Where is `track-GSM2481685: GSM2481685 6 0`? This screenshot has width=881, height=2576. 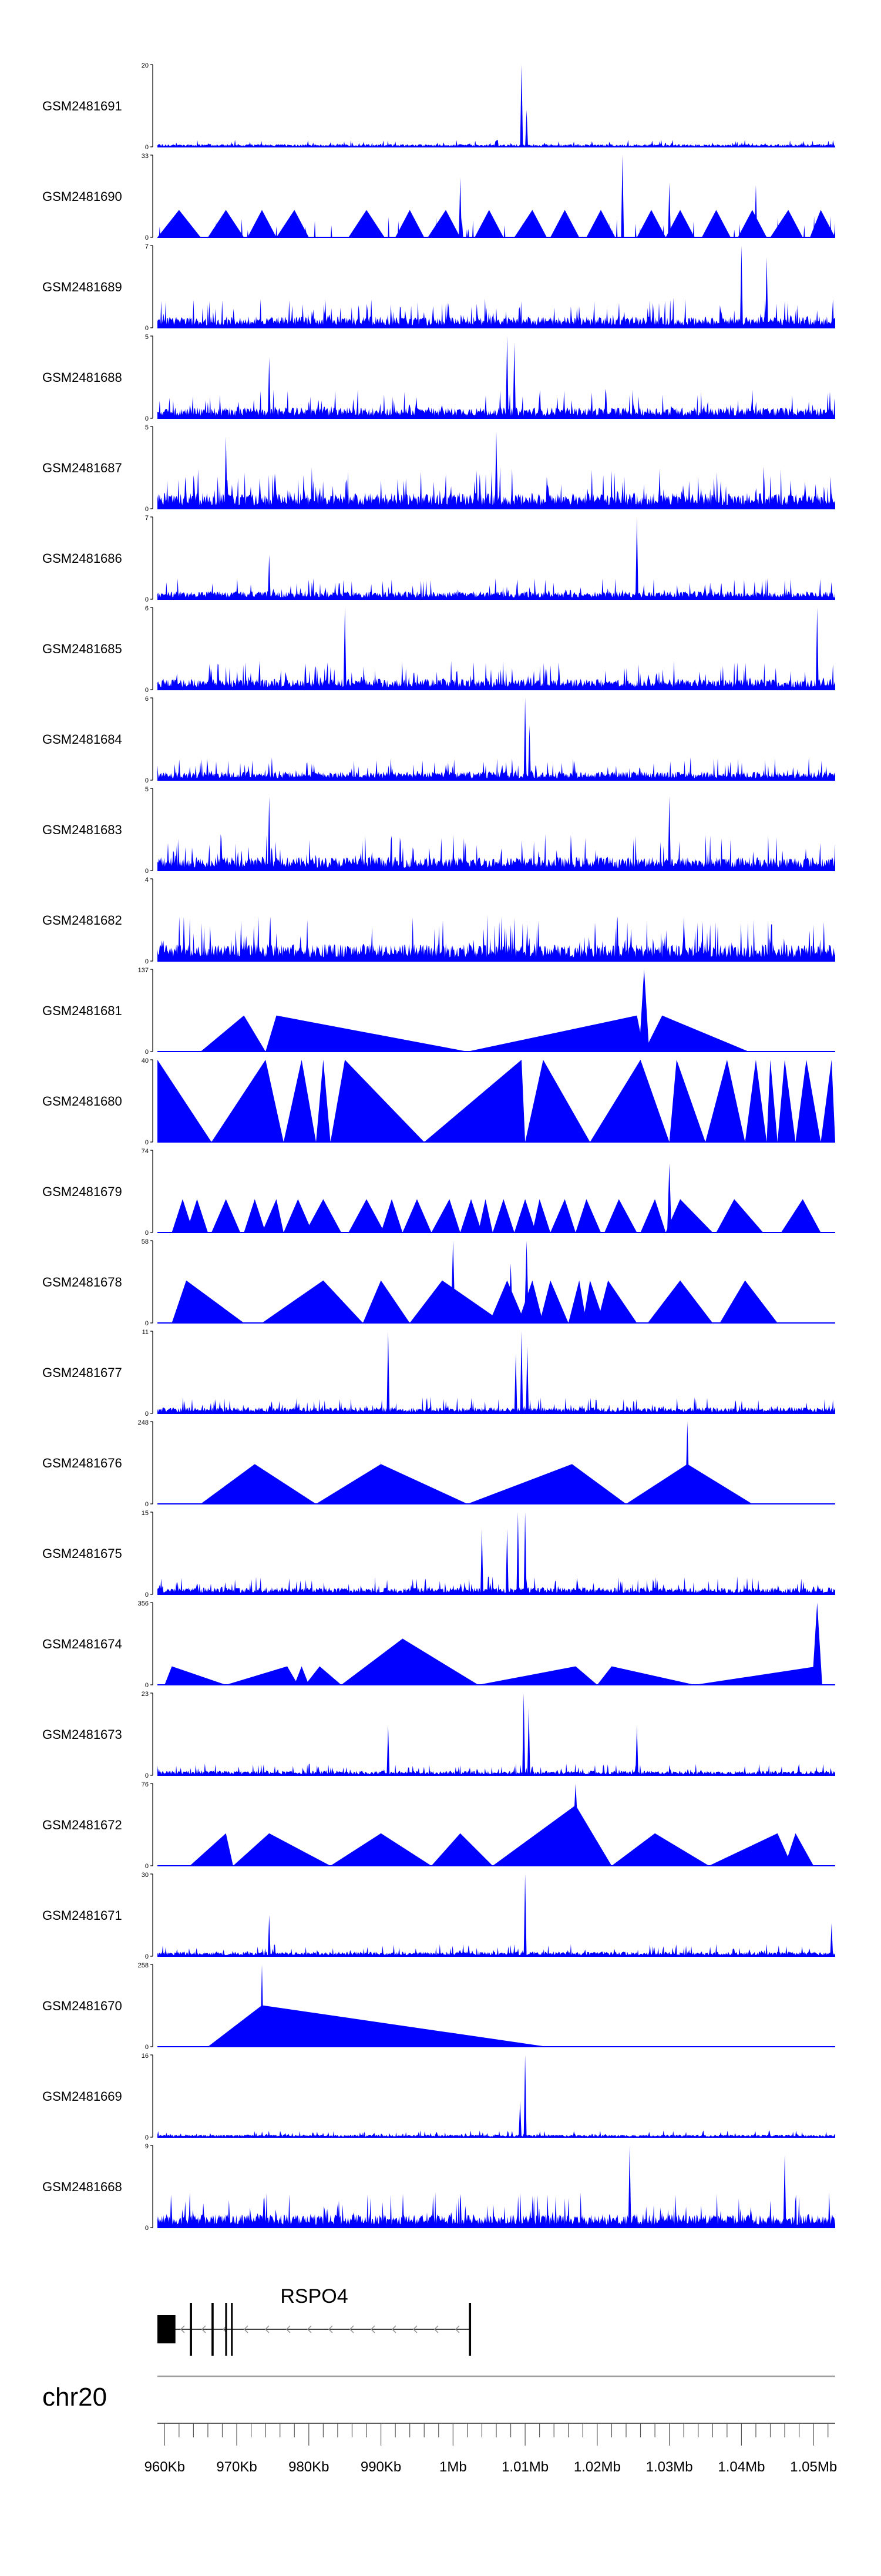 track-GSM2481685: GSM2481685 6 0 is located at coordinates (439, 650).